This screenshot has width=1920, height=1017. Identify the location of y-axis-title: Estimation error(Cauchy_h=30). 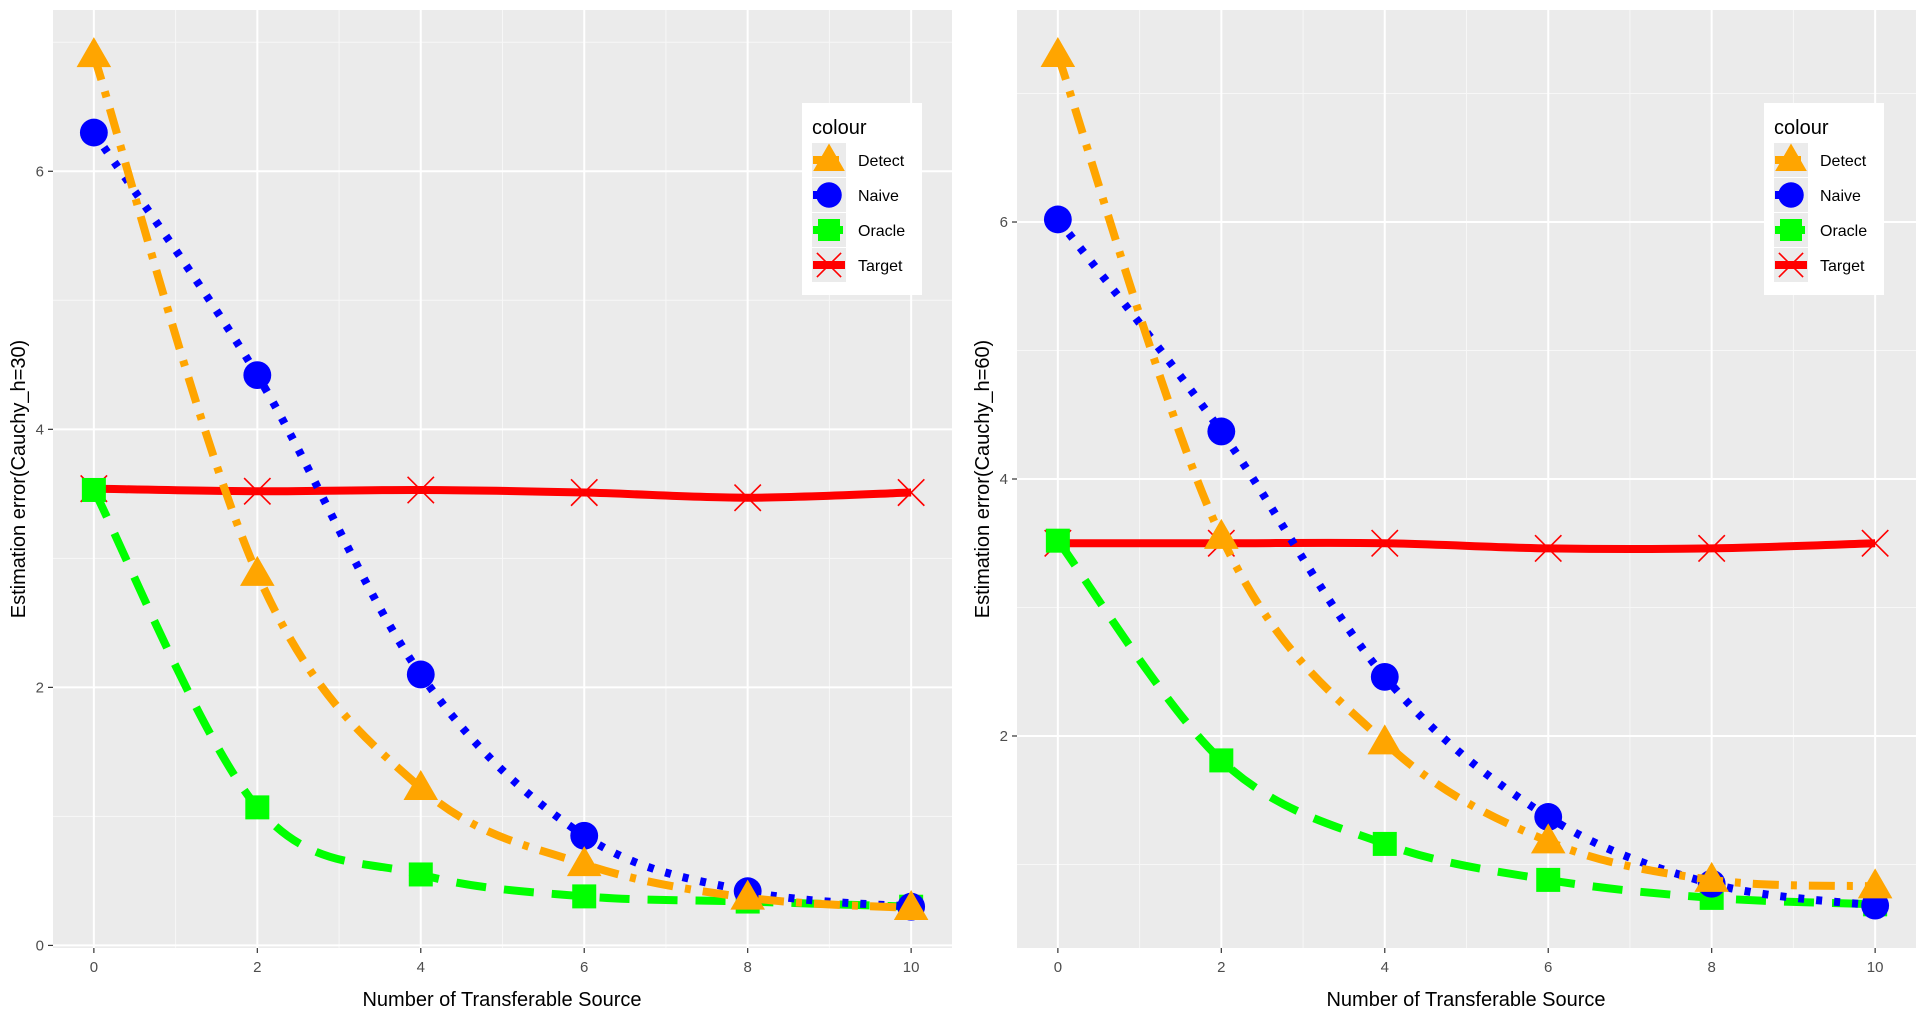
(19, 479).